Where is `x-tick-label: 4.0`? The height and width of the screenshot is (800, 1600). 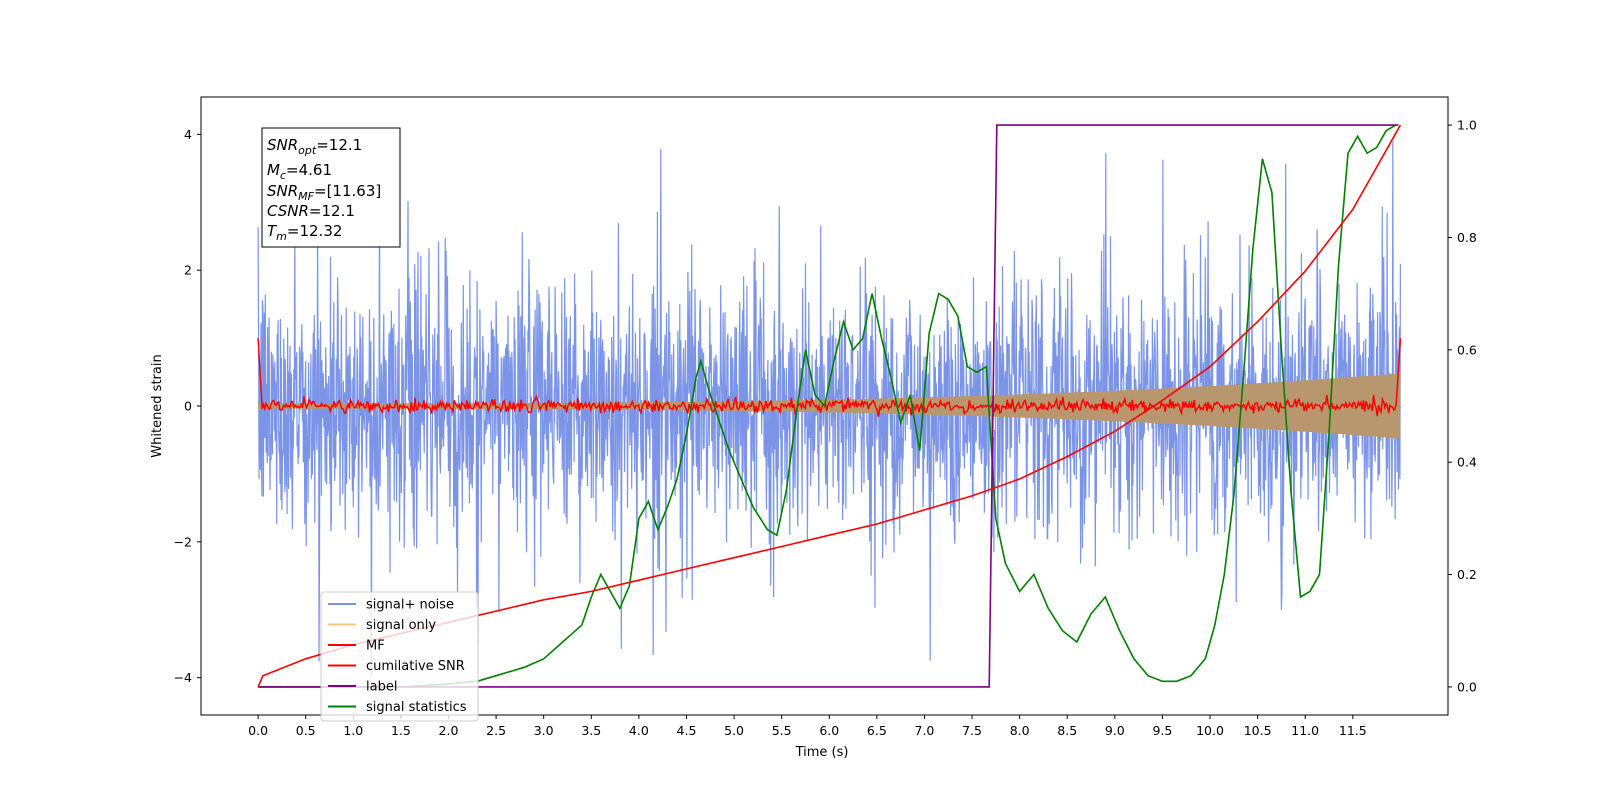
x-tick-label: 4.0 is located at coordinates (639, 730).